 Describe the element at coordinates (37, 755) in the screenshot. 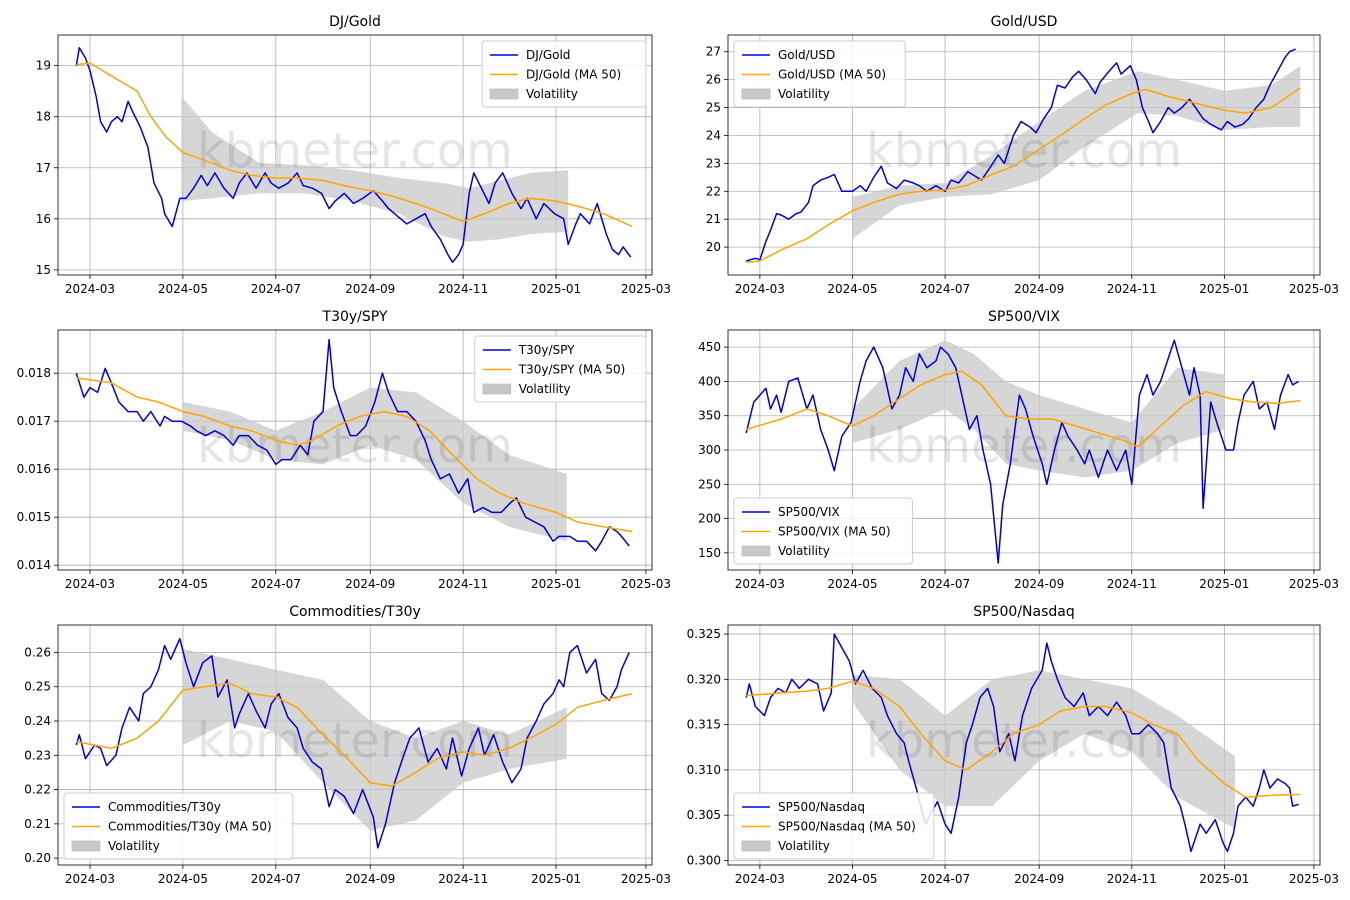

I see `panel-5-y-tick-label: 0.23` at that location.